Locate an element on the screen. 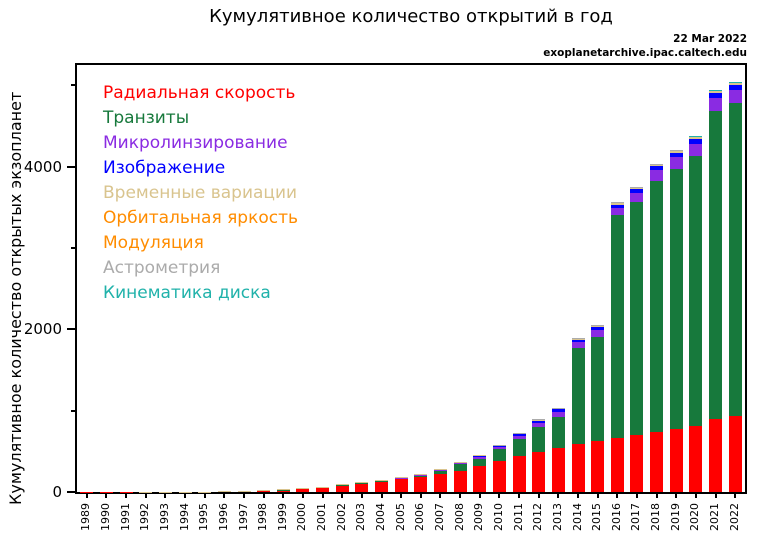 This screenshot has width=768, height=554. x-tick-label: 1998 is located at coordinates (263, 517).